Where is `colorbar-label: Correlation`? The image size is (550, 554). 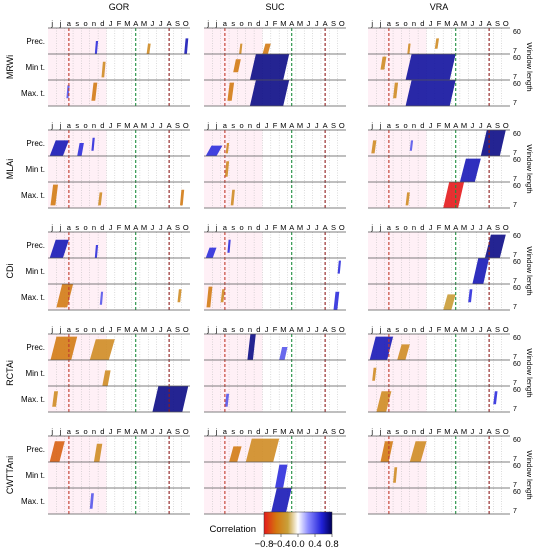 colorbar-label: Correlation is located at coordinates (233, 529).